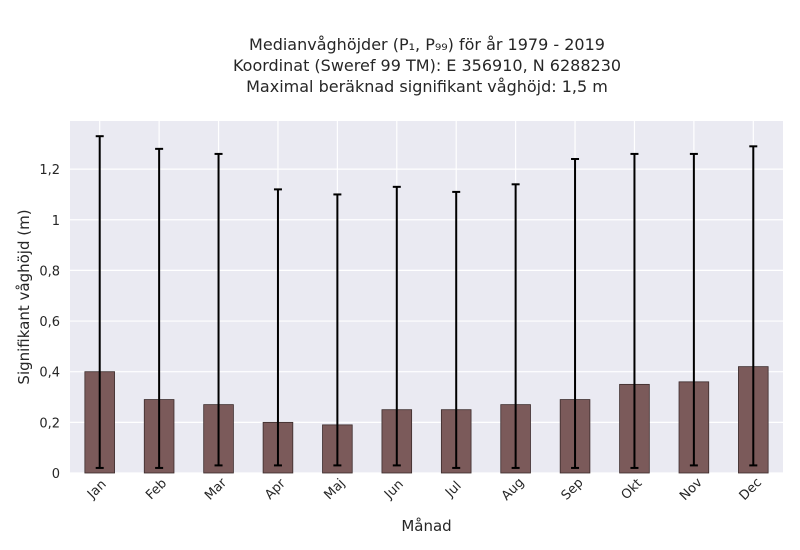 The image size is (800, 550). Describe the element at coordinates (634, 310) in the screenshot. I see `error-bar-okt` at that location.